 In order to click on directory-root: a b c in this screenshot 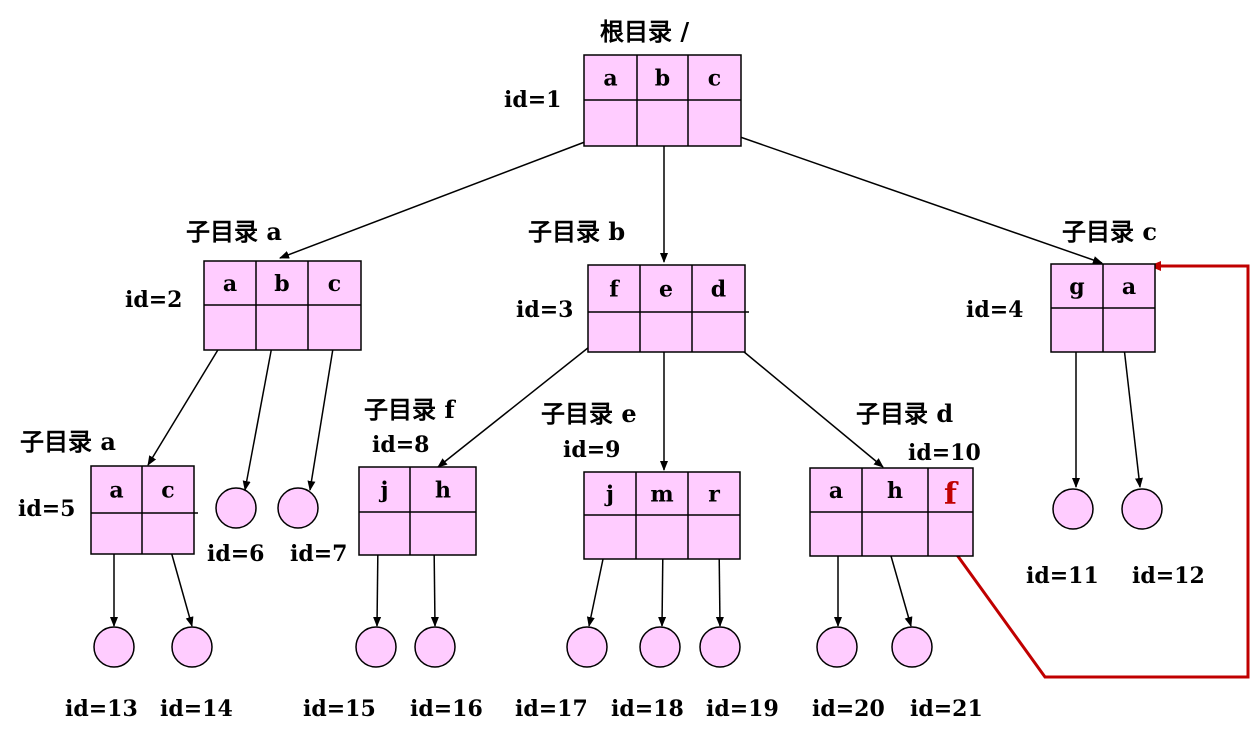, I will do `click(662, 100)`.